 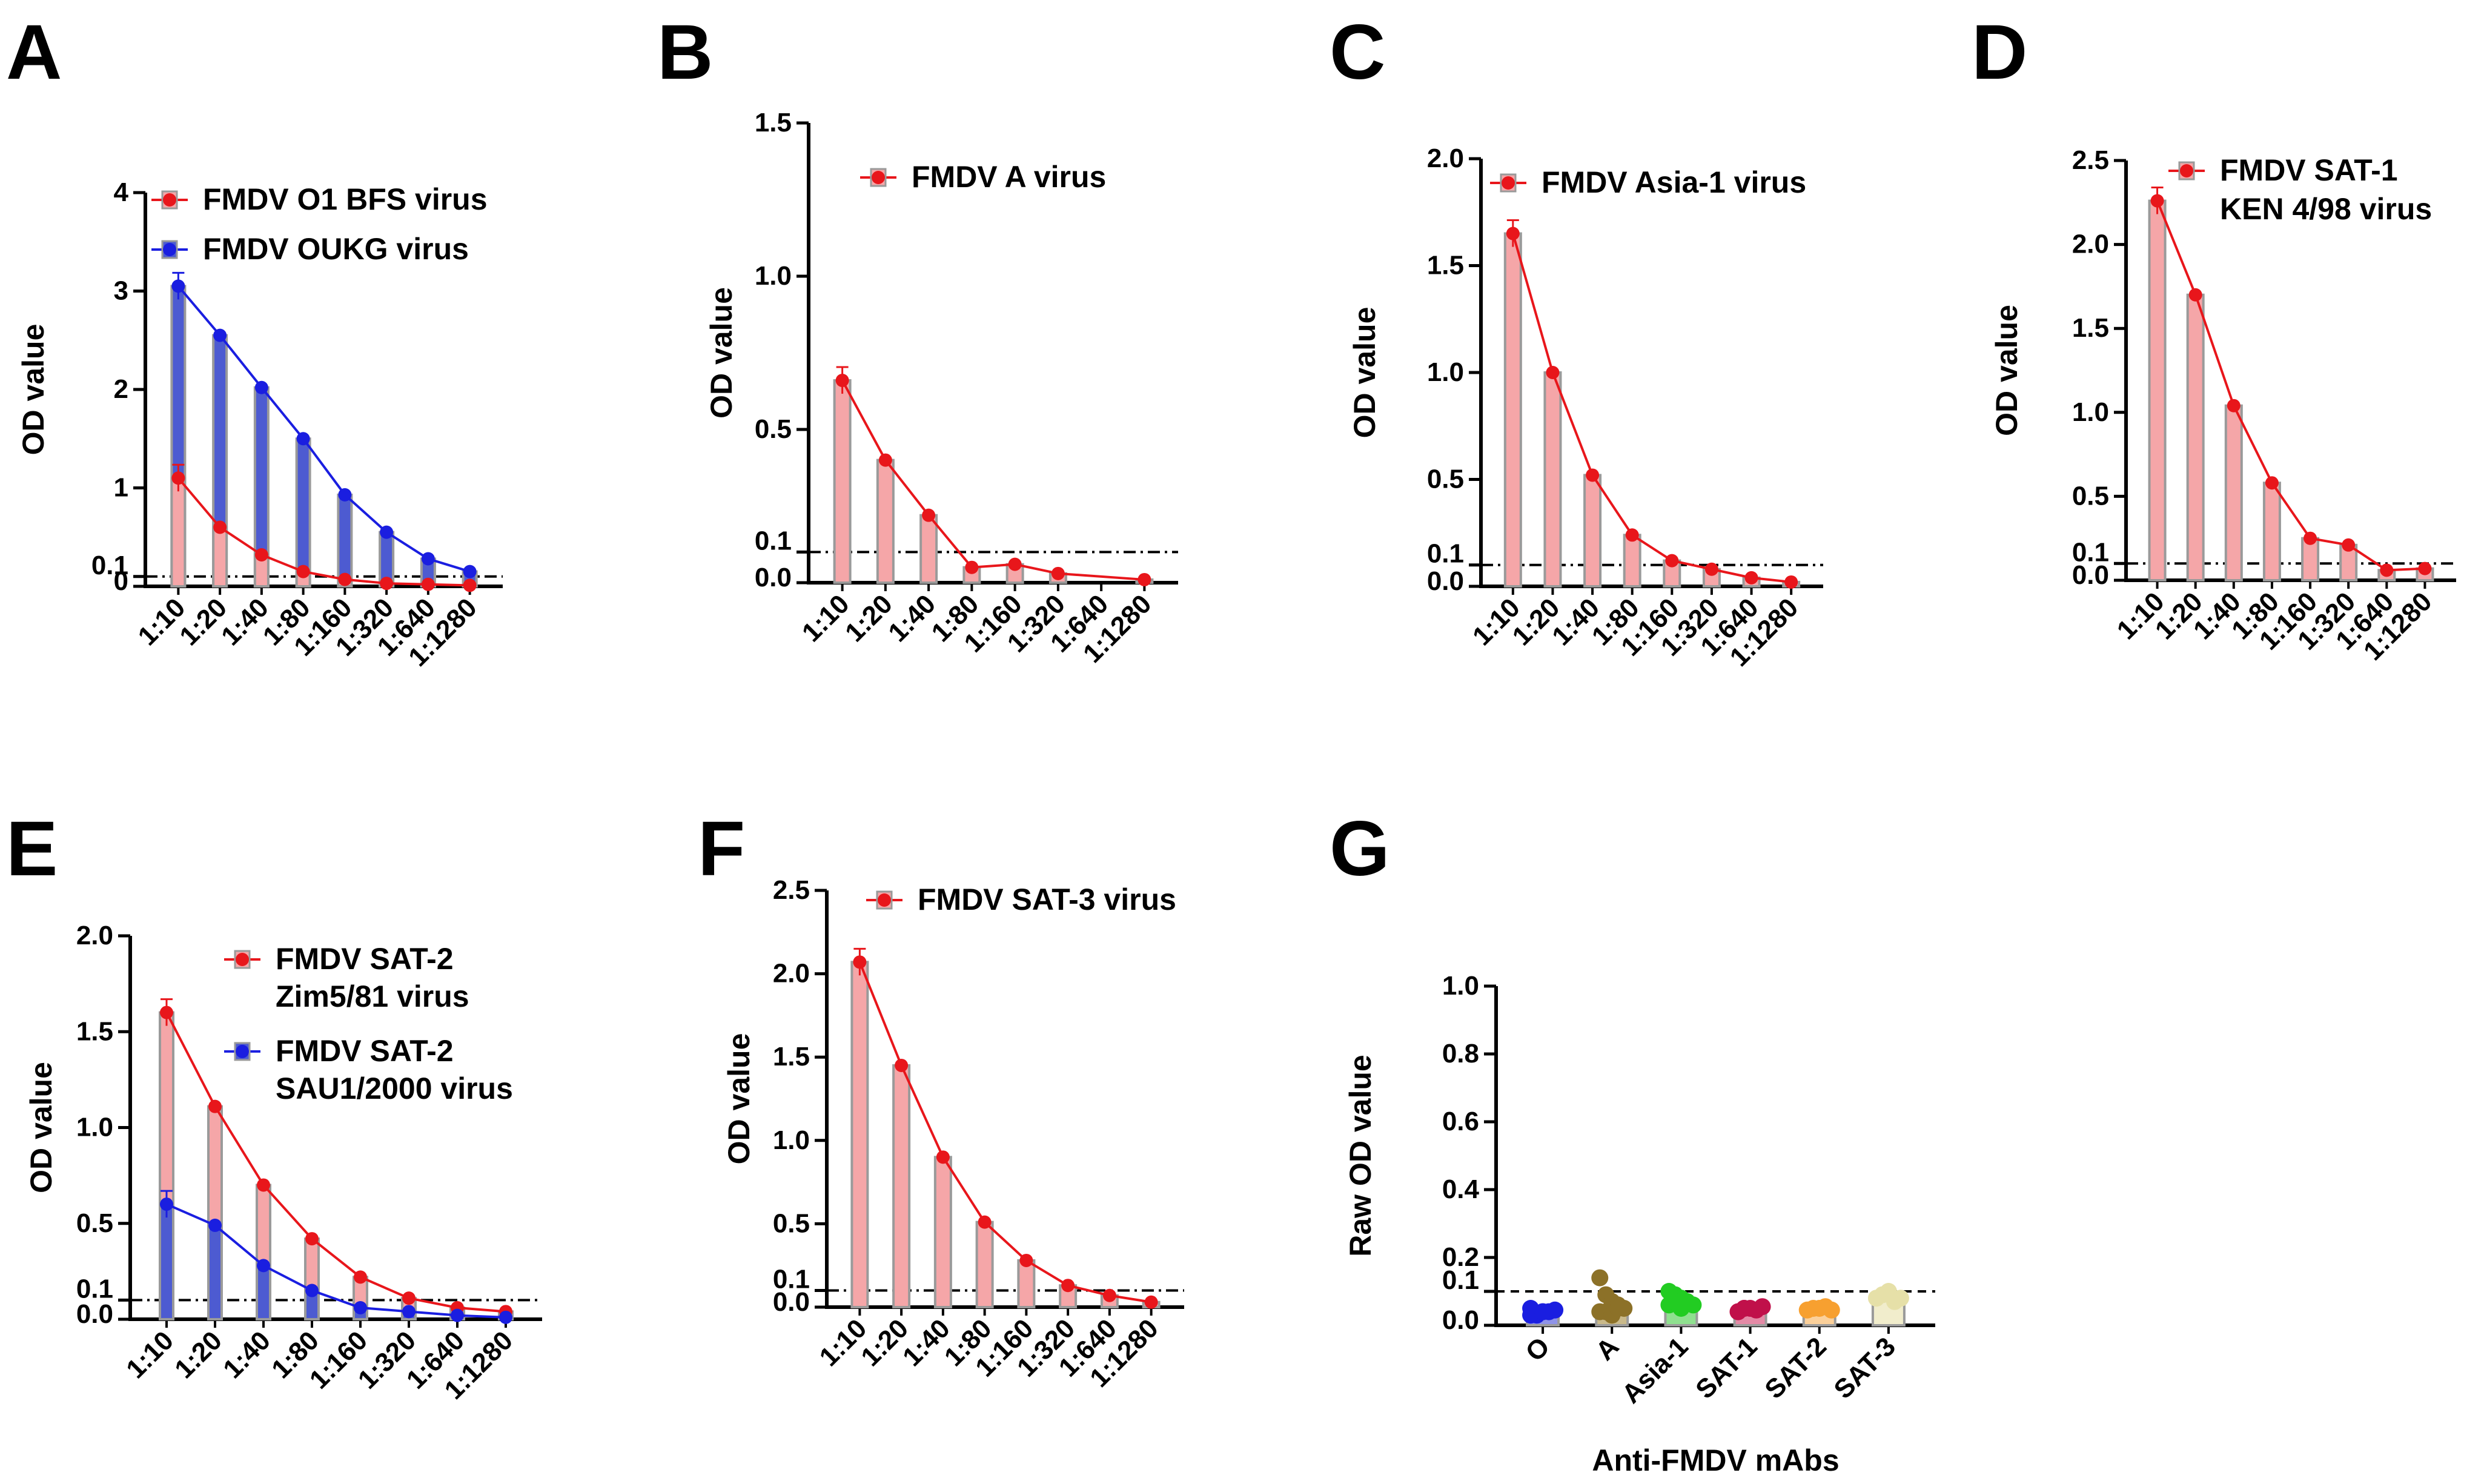 What do you see at coordinates (1795, 1368) in the screenshot?
I see `x-tick-label: SAT-2` at bounding box center [1795, 1368].